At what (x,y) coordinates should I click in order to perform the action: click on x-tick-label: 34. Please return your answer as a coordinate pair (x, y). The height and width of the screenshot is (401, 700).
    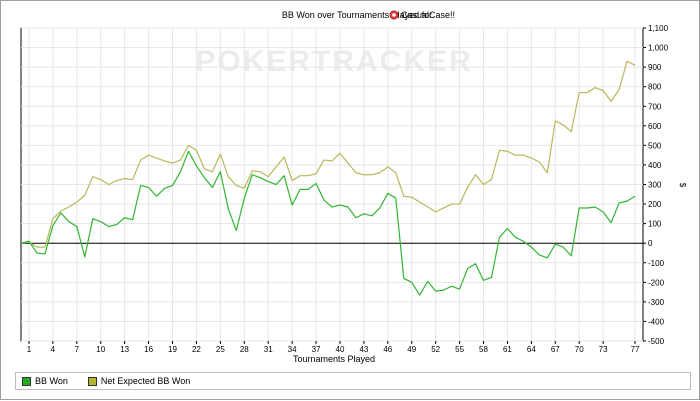
    Looking at the image, I should click on (292, 349).